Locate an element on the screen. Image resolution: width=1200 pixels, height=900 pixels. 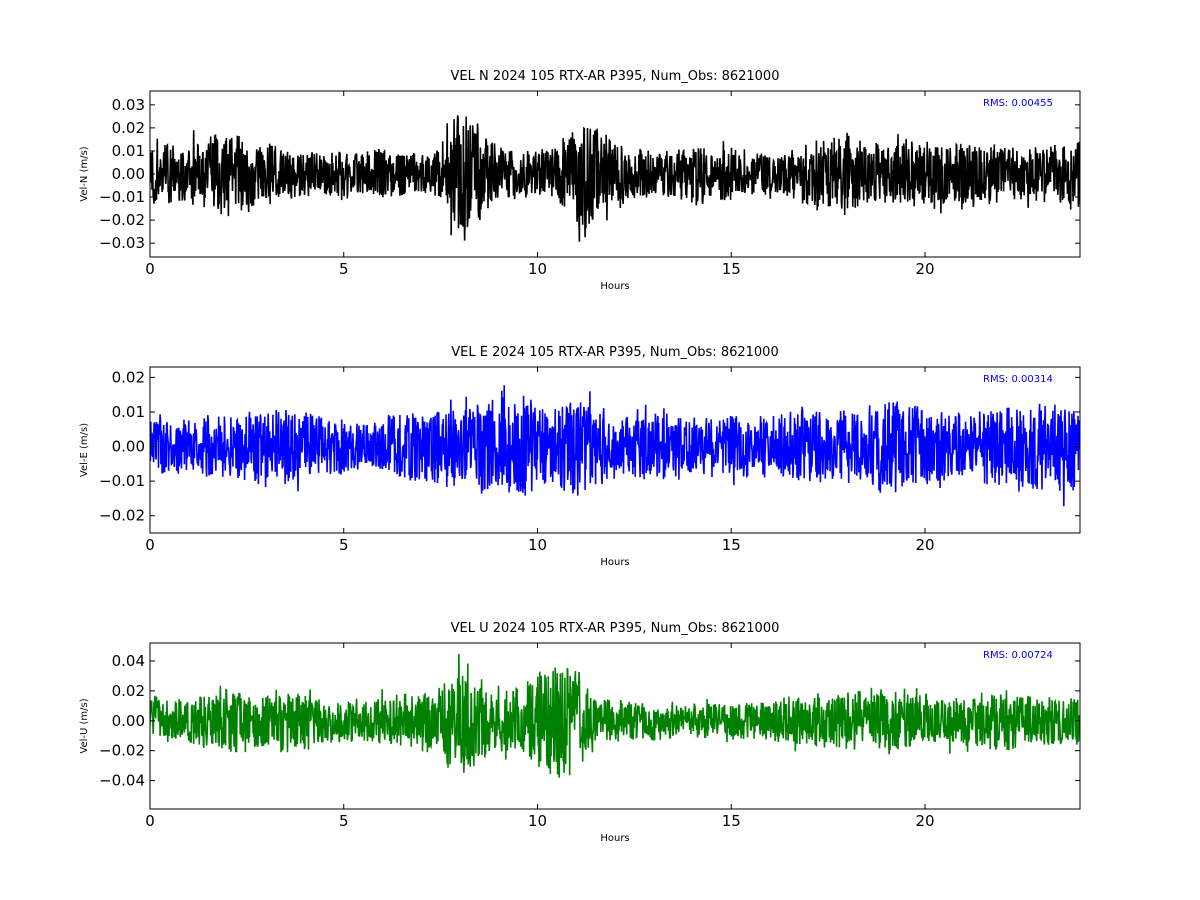
y-tick-label: −0.03 is located at coordinates (122, 243).